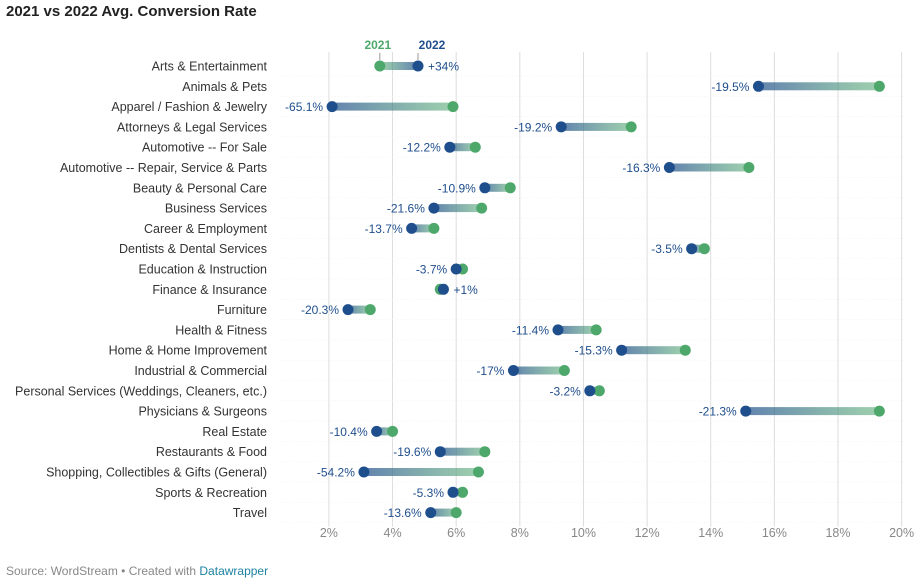  Describe the element at coordinates (202, 270) in the screenshot. I see `category-label: Education & Instruction` at that location.